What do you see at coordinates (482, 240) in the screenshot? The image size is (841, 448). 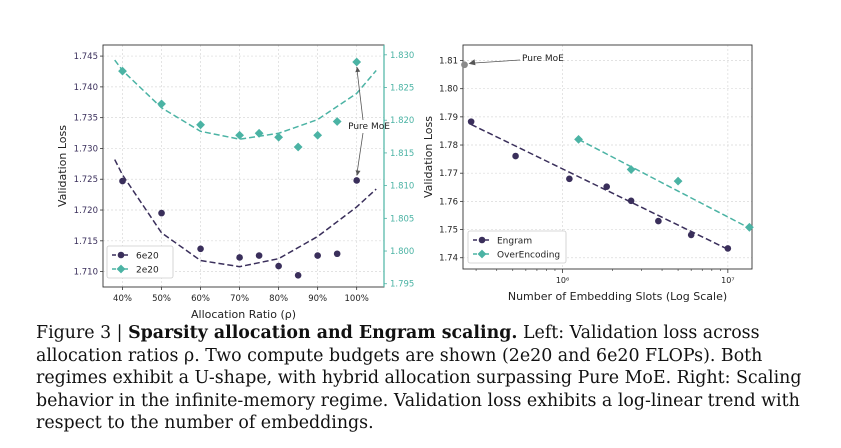 I see `legend-marker-Engram` at bounding box center [482, 240].